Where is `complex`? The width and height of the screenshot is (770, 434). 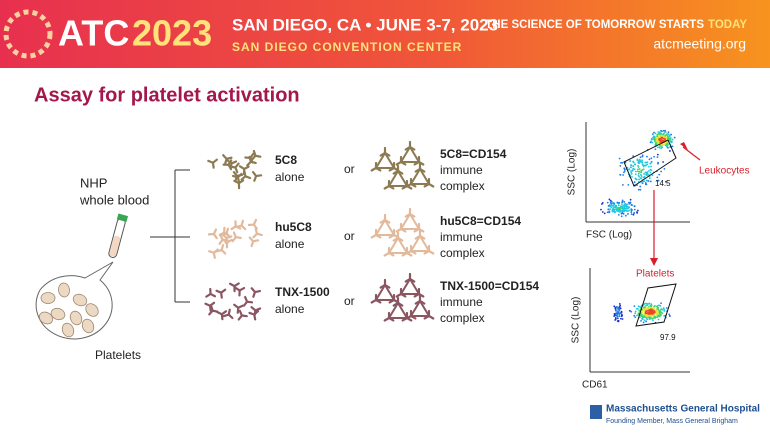 complex is located at coordinates (385, 227).